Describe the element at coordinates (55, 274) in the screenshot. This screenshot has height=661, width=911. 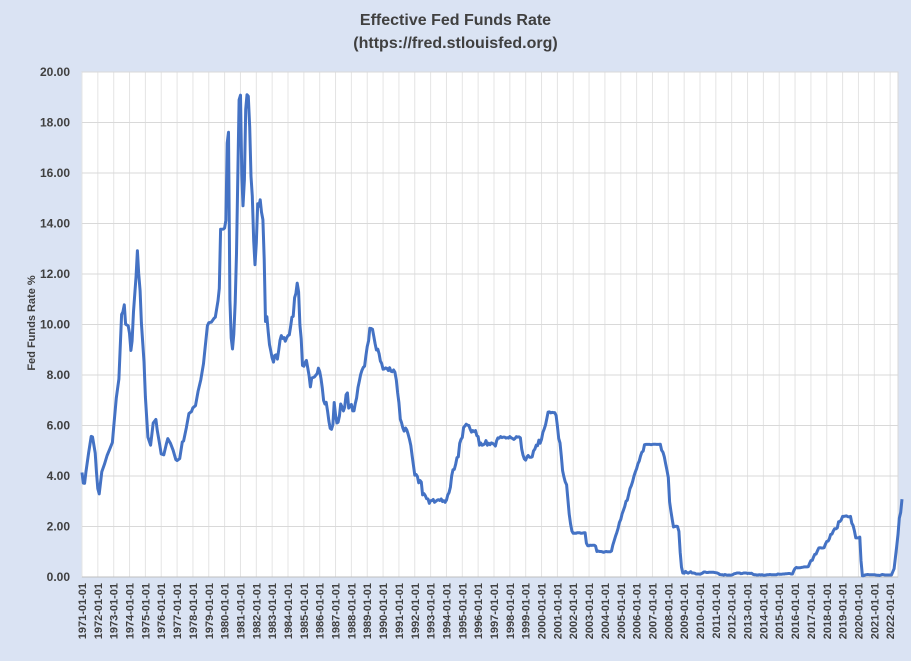
I see `y-tick-label: 12.00` at that location.